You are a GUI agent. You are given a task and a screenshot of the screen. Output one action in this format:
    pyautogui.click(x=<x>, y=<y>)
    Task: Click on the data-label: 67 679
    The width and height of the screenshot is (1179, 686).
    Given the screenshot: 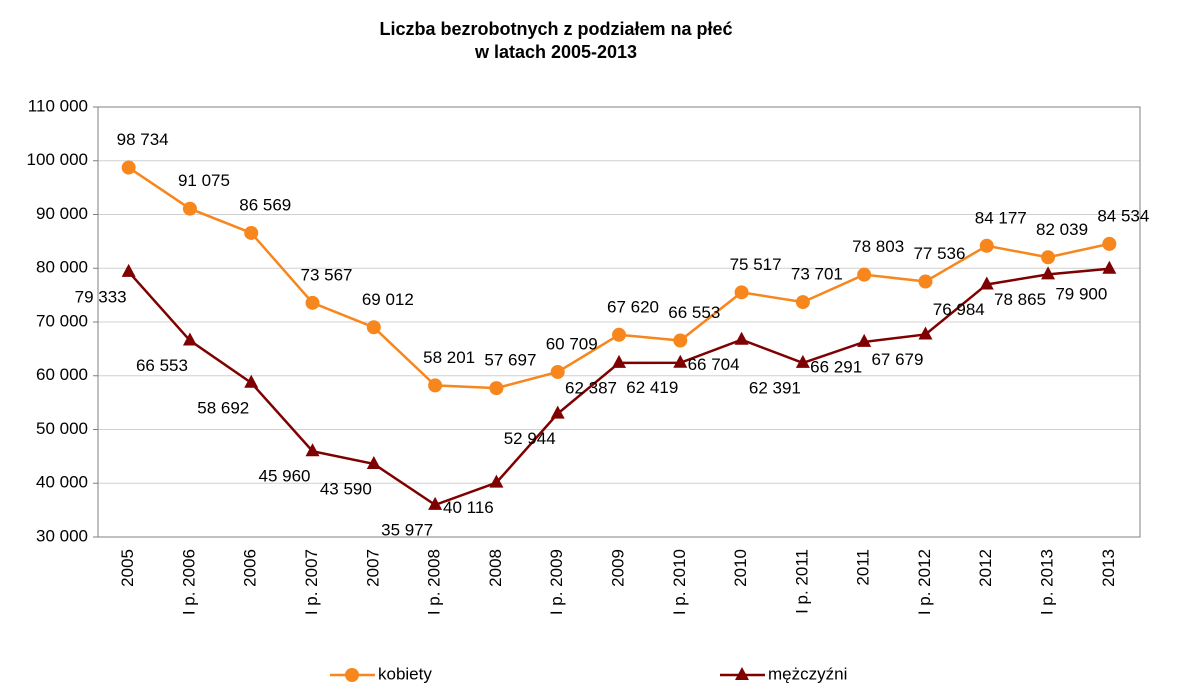 What is the action you would take?
    pyautogui.click(x=897, y=359)
    